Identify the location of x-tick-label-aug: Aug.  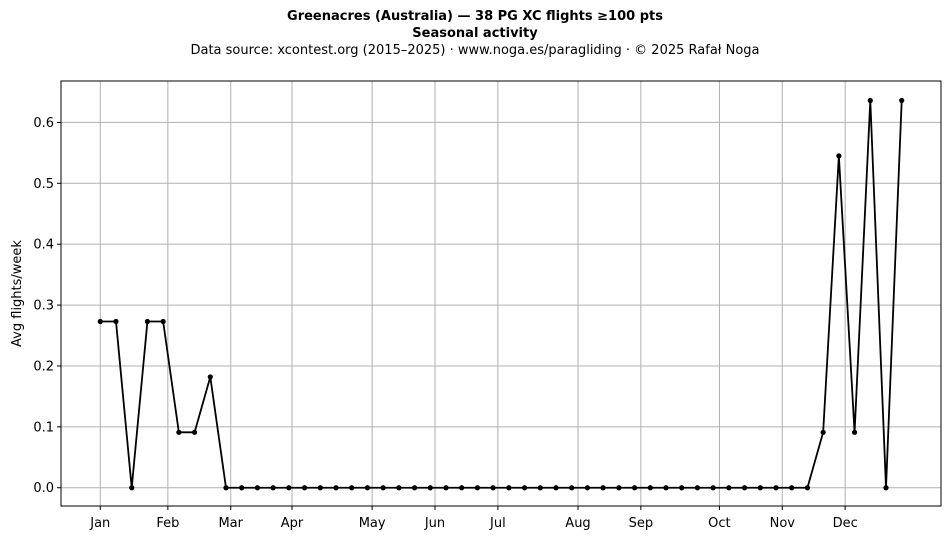
(577, 523).